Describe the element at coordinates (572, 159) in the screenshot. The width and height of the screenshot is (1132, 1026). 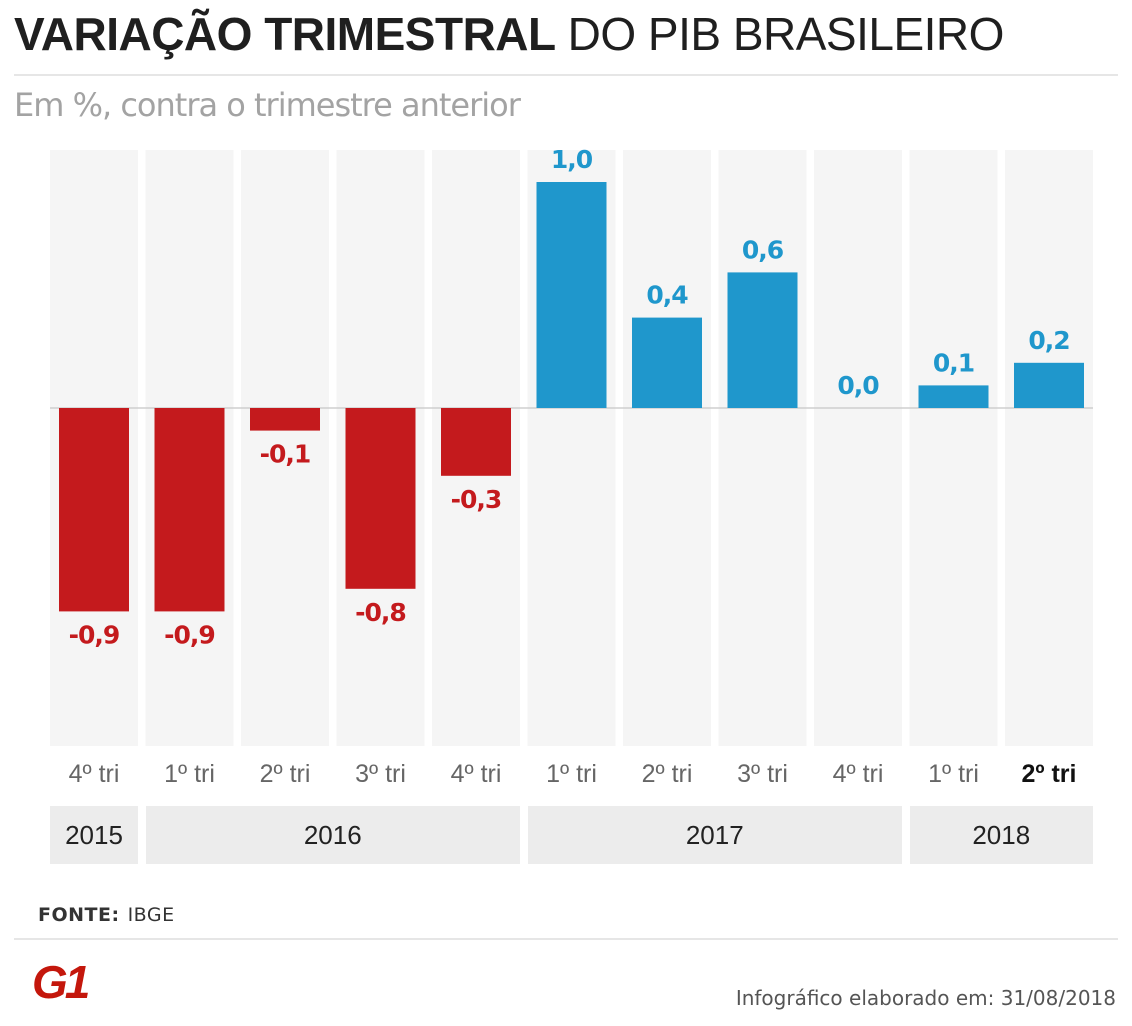
I see `value-label: 1,0` at that location.